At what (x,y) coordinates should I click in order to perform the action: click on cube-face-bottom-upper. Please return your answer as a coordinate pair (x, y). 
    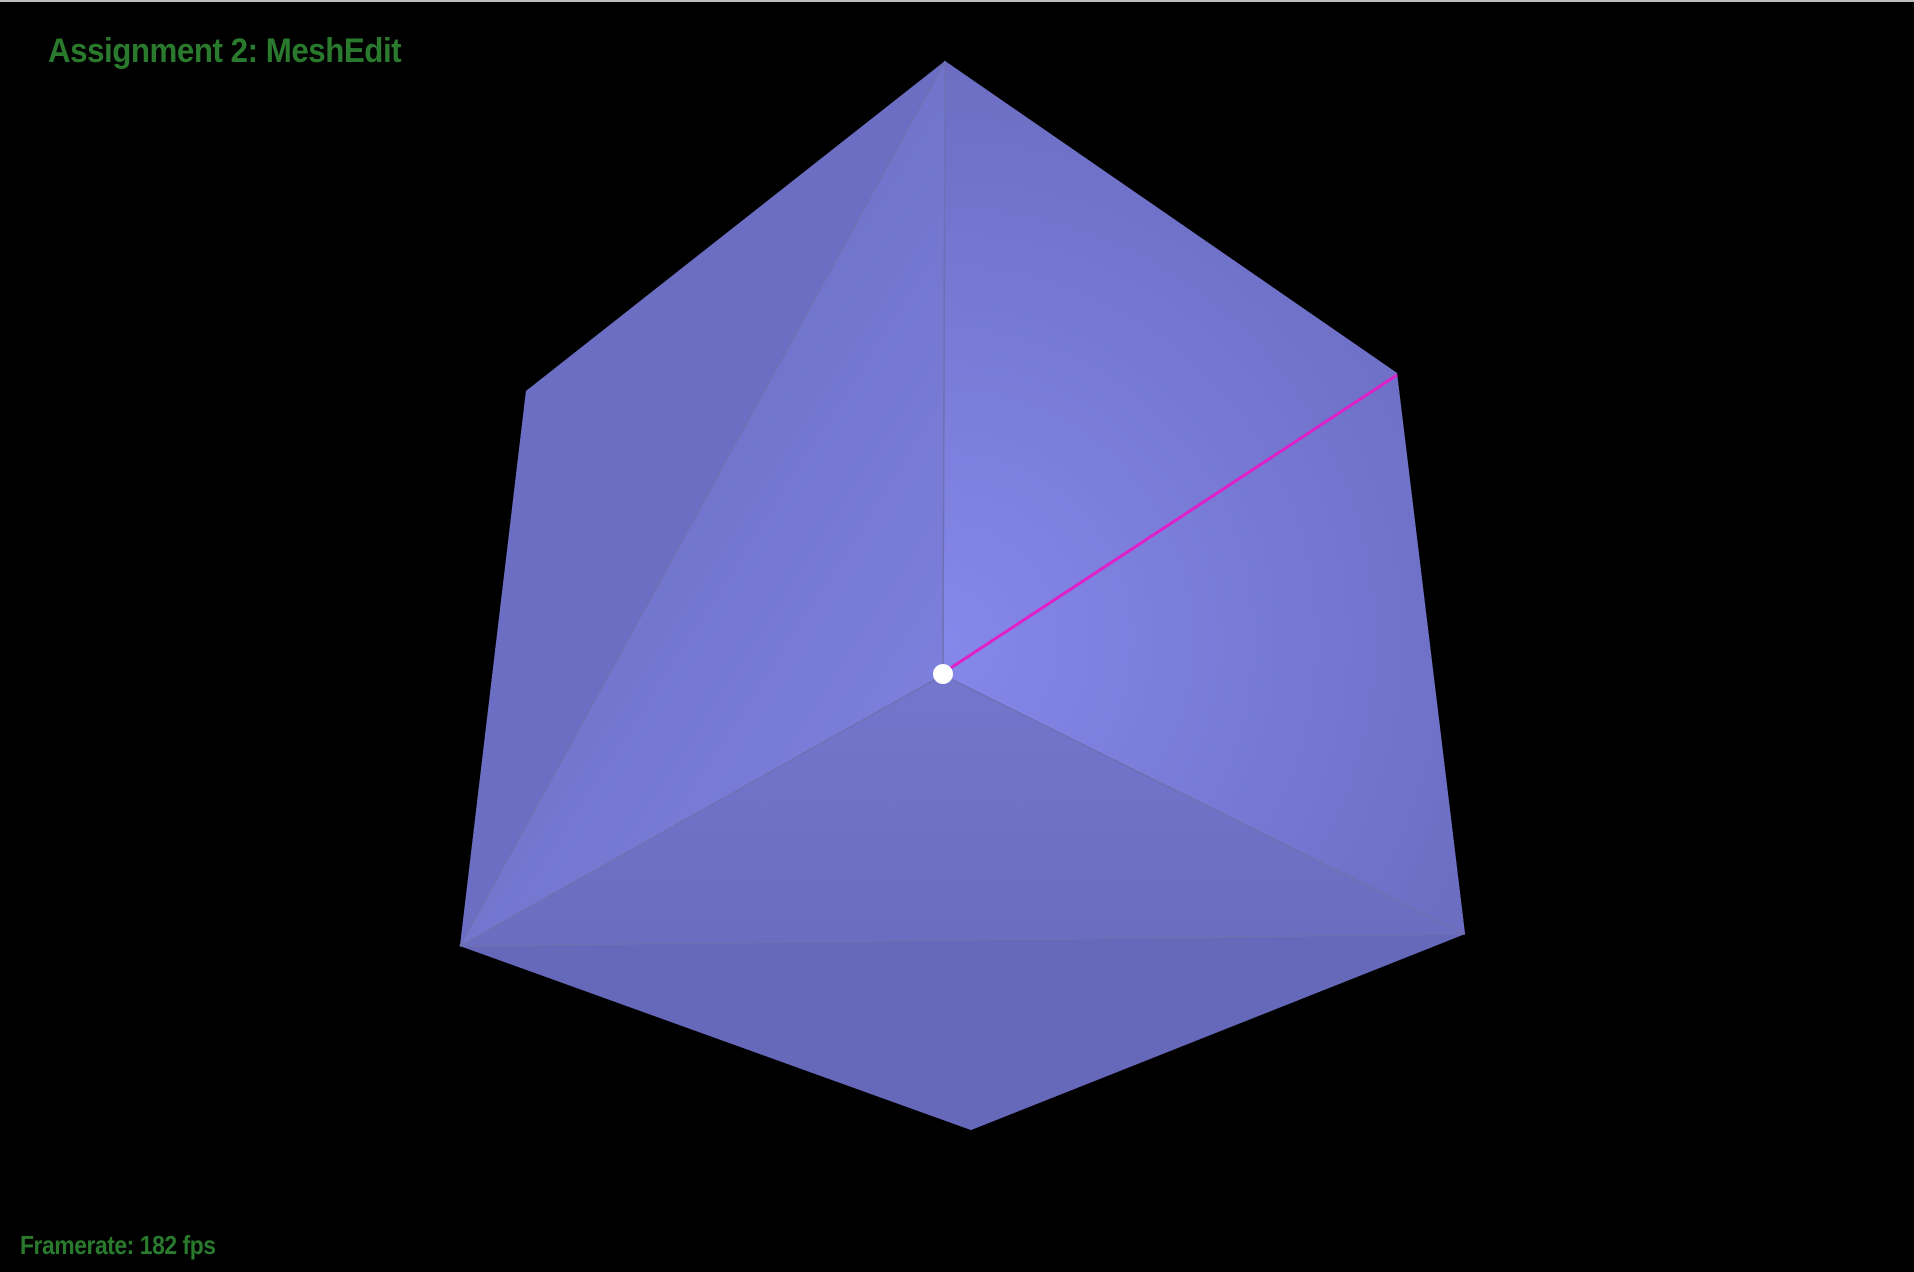
    Looking at the image, I should click on (962, 810).